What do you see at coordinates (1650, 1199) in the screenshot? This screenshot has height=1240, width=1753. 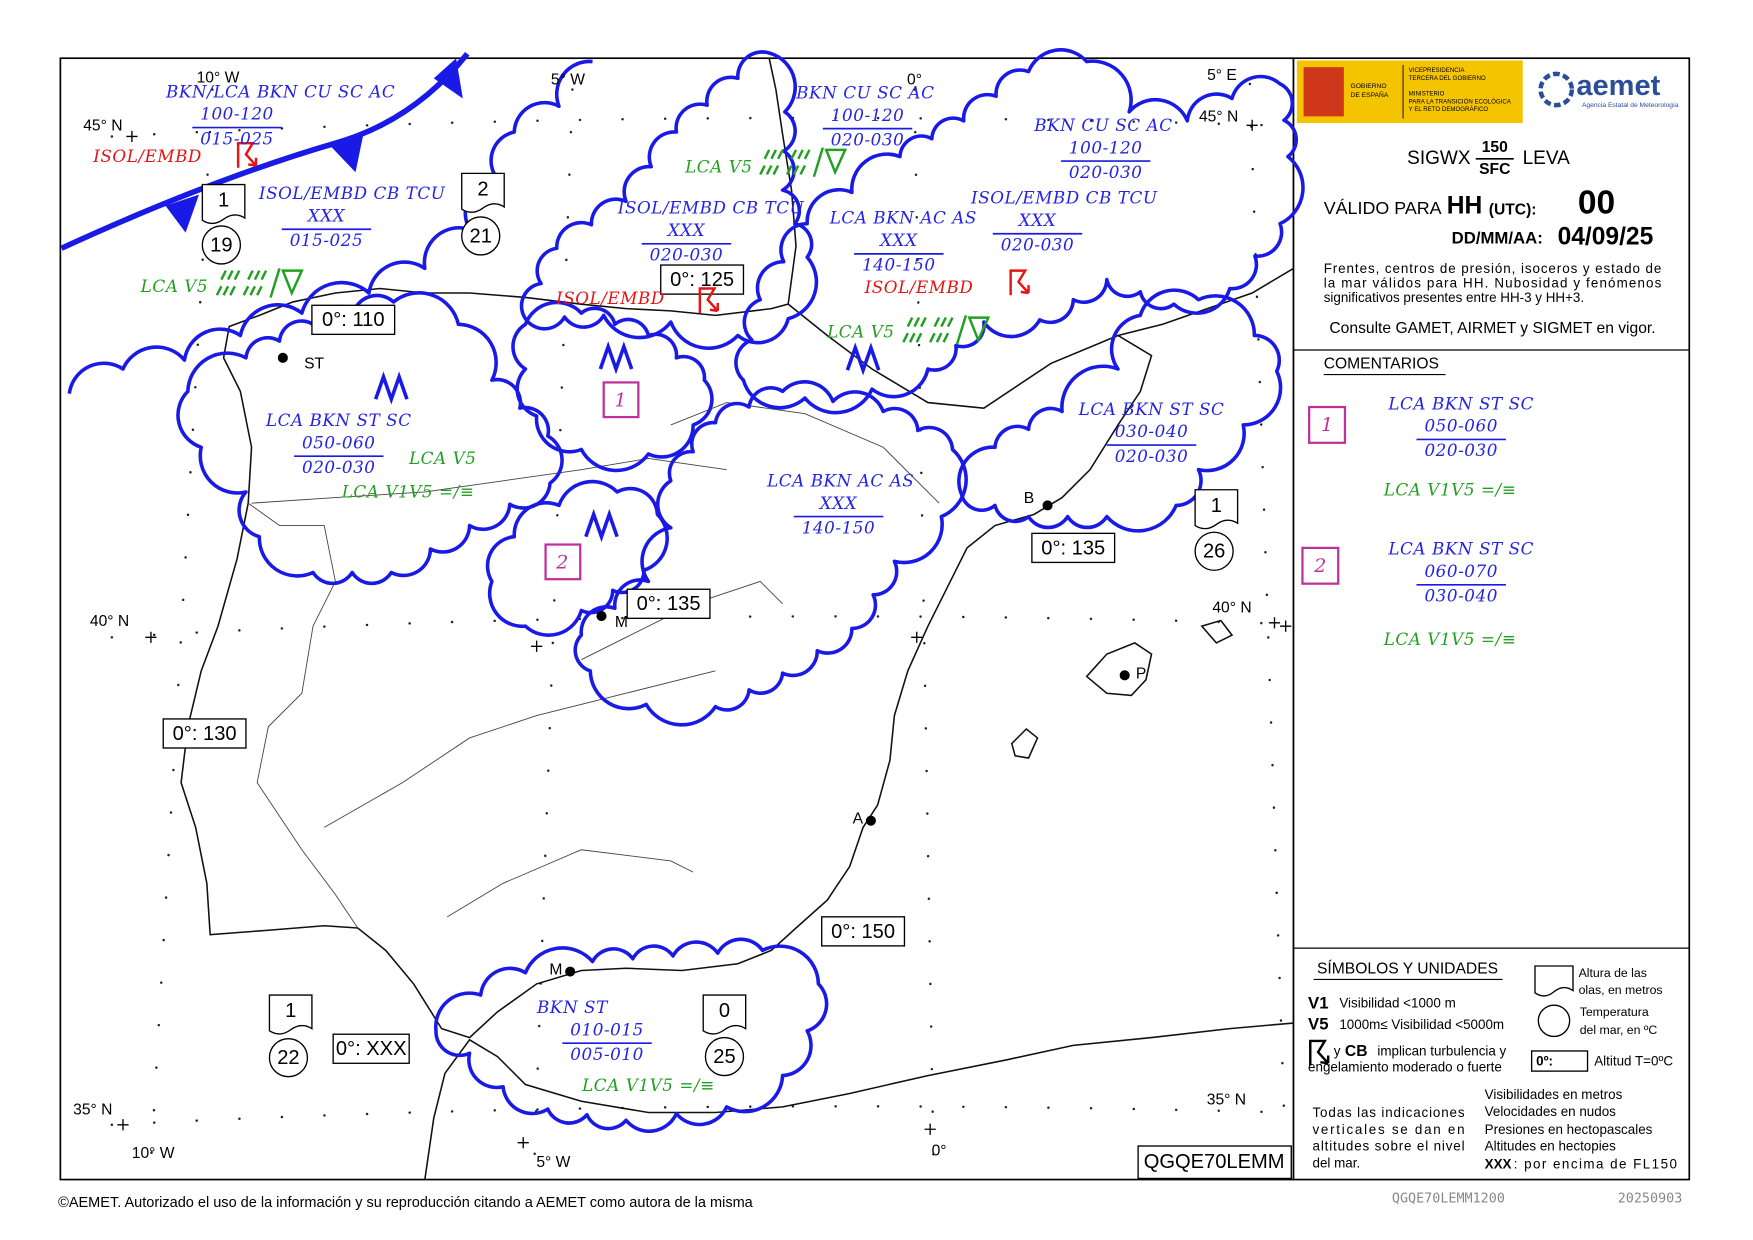 I see `footer-date: 20250903` at bounding box center [1650, 1199].